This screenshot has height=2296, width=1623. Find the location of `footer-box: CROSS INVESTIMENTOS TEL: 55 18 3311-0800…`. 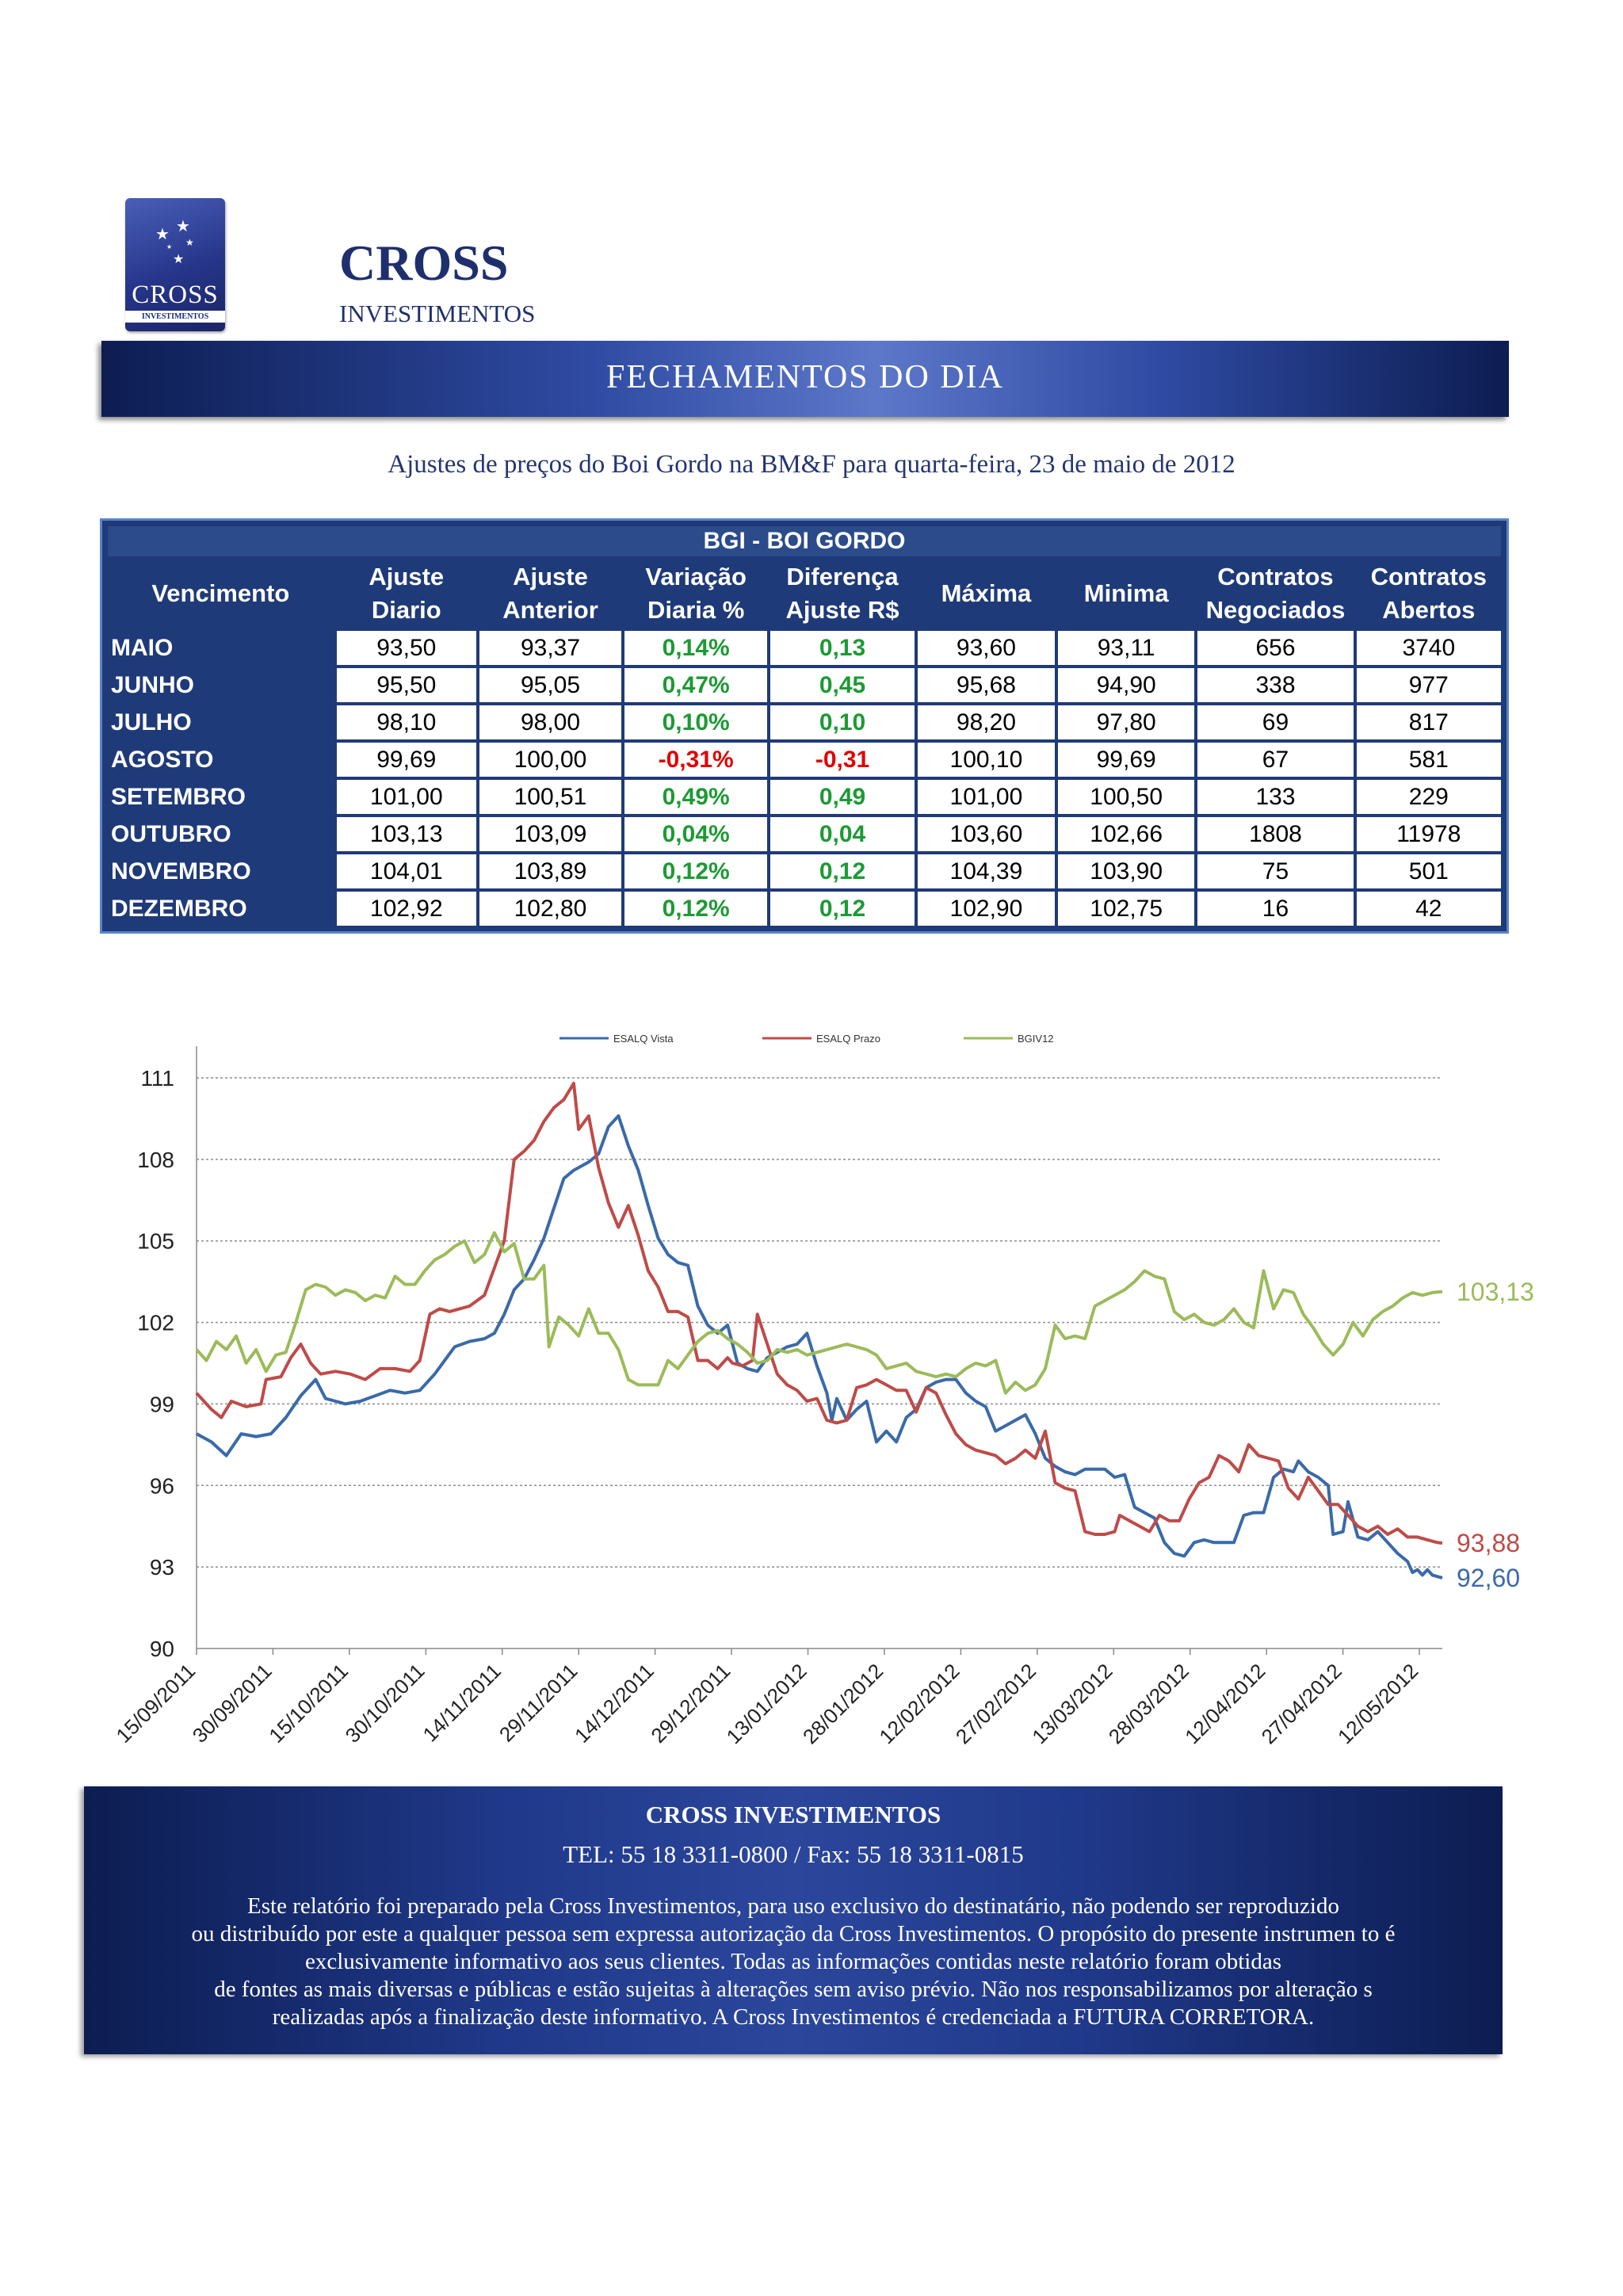

footer-box: CROSS INVESTIMENTOS TEL: 55 18 3311-0800… is located at coordinates (793, 1920).